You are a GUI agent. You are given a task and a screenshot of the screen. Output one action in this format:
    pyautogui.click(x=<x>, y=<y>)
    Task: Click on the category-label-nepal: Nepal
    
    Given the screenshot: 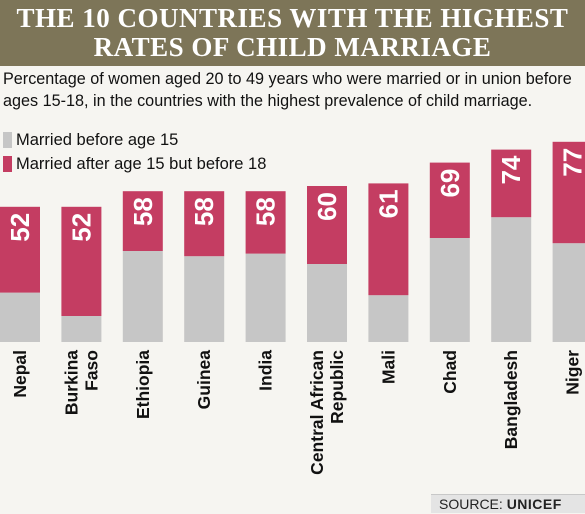 What is the action you would take?
    pyautogui.click(x=20, y=374)
    